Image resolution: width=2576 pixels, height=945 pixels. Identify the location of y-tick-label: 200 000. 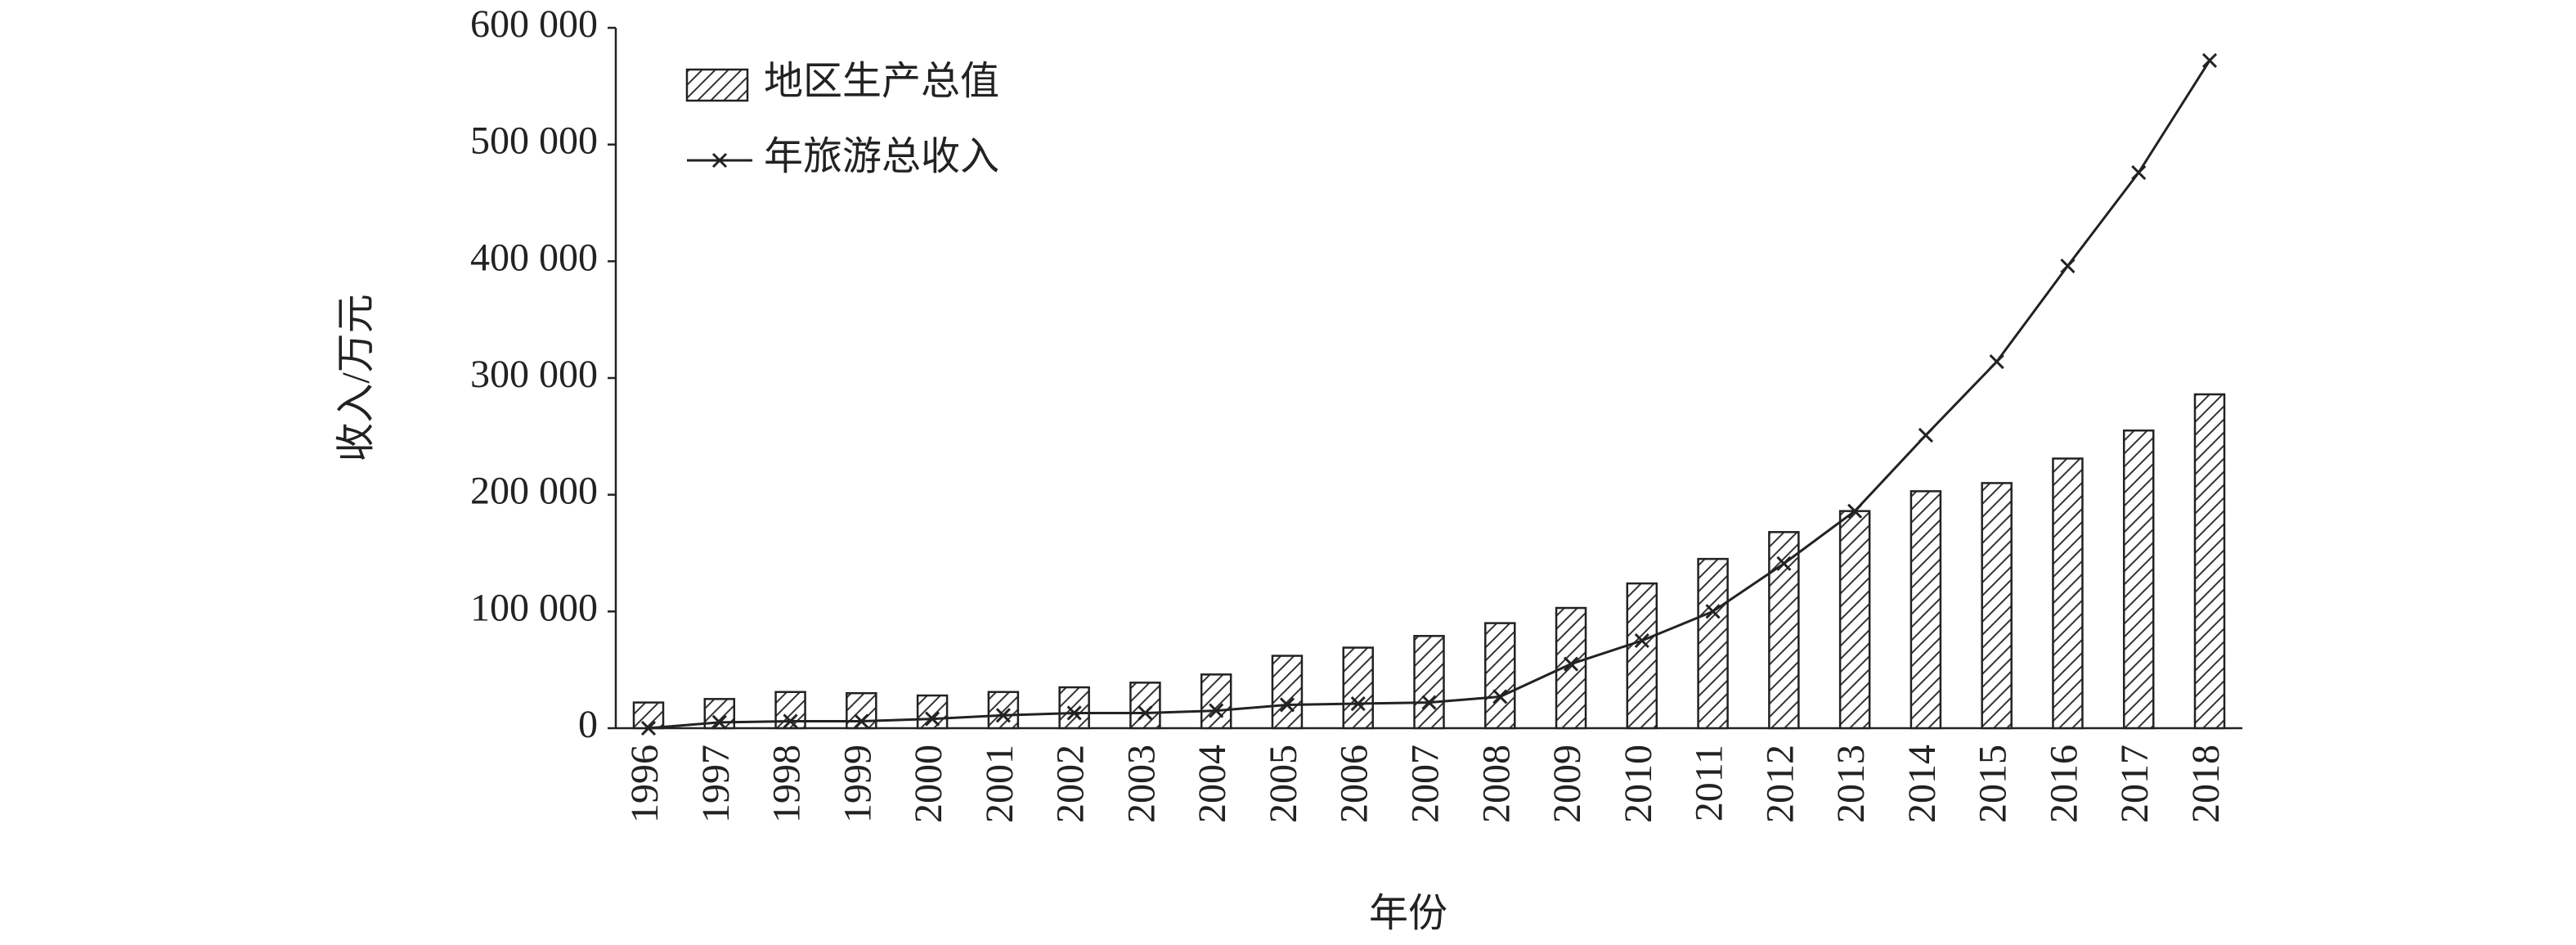
(534, 492).